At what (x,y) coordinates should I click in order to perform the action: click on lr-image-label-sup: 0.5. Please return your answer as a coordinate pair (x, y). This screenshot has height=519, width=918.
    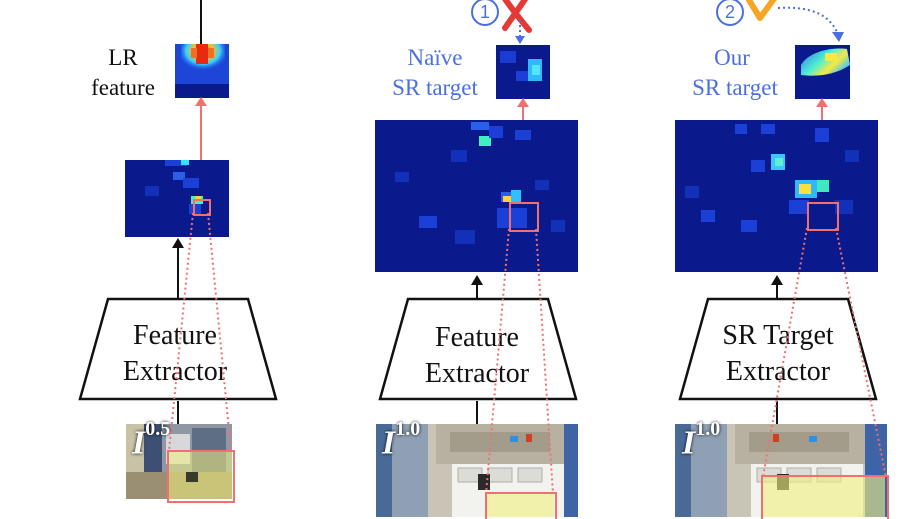
    Looking at the image, I should click on (158, 429).